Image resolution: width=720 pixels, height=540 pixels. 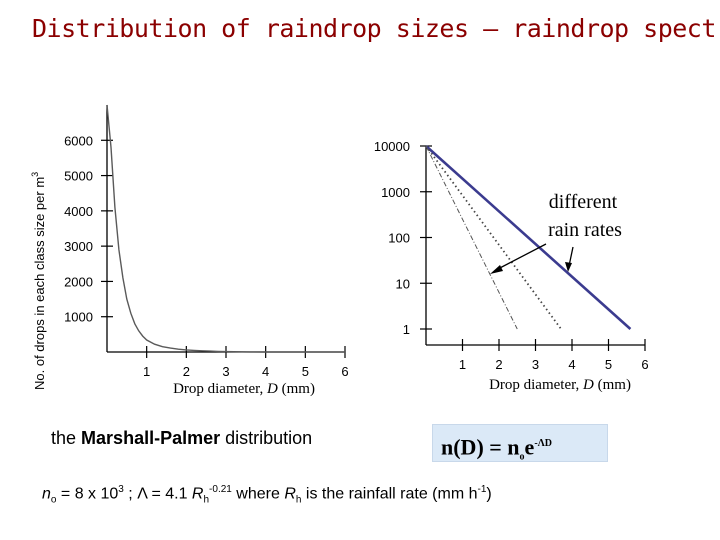 I want to click on right-x-tick-label: 6, so click(x=644, y=364).